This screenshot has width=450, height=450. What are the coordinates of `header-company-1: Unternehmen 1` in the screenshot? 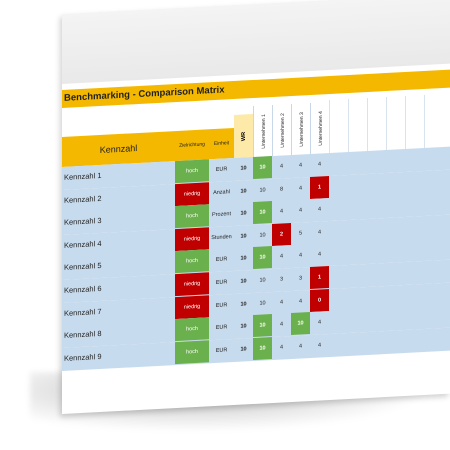 It's located at (263, 130).